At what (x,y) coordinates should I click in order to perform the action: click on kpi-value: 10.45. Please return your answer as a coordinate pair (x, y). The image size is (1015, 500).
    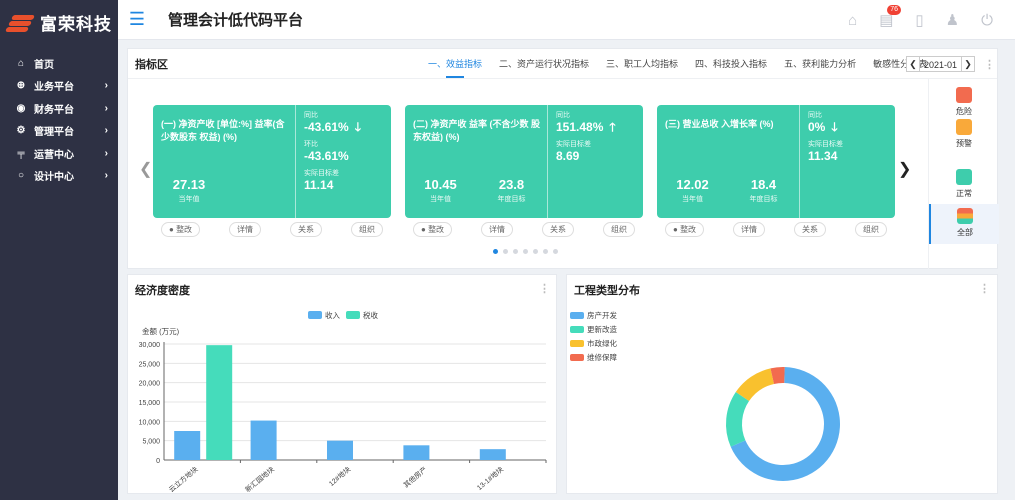
    Looking at the image, I should click on (440, 184).